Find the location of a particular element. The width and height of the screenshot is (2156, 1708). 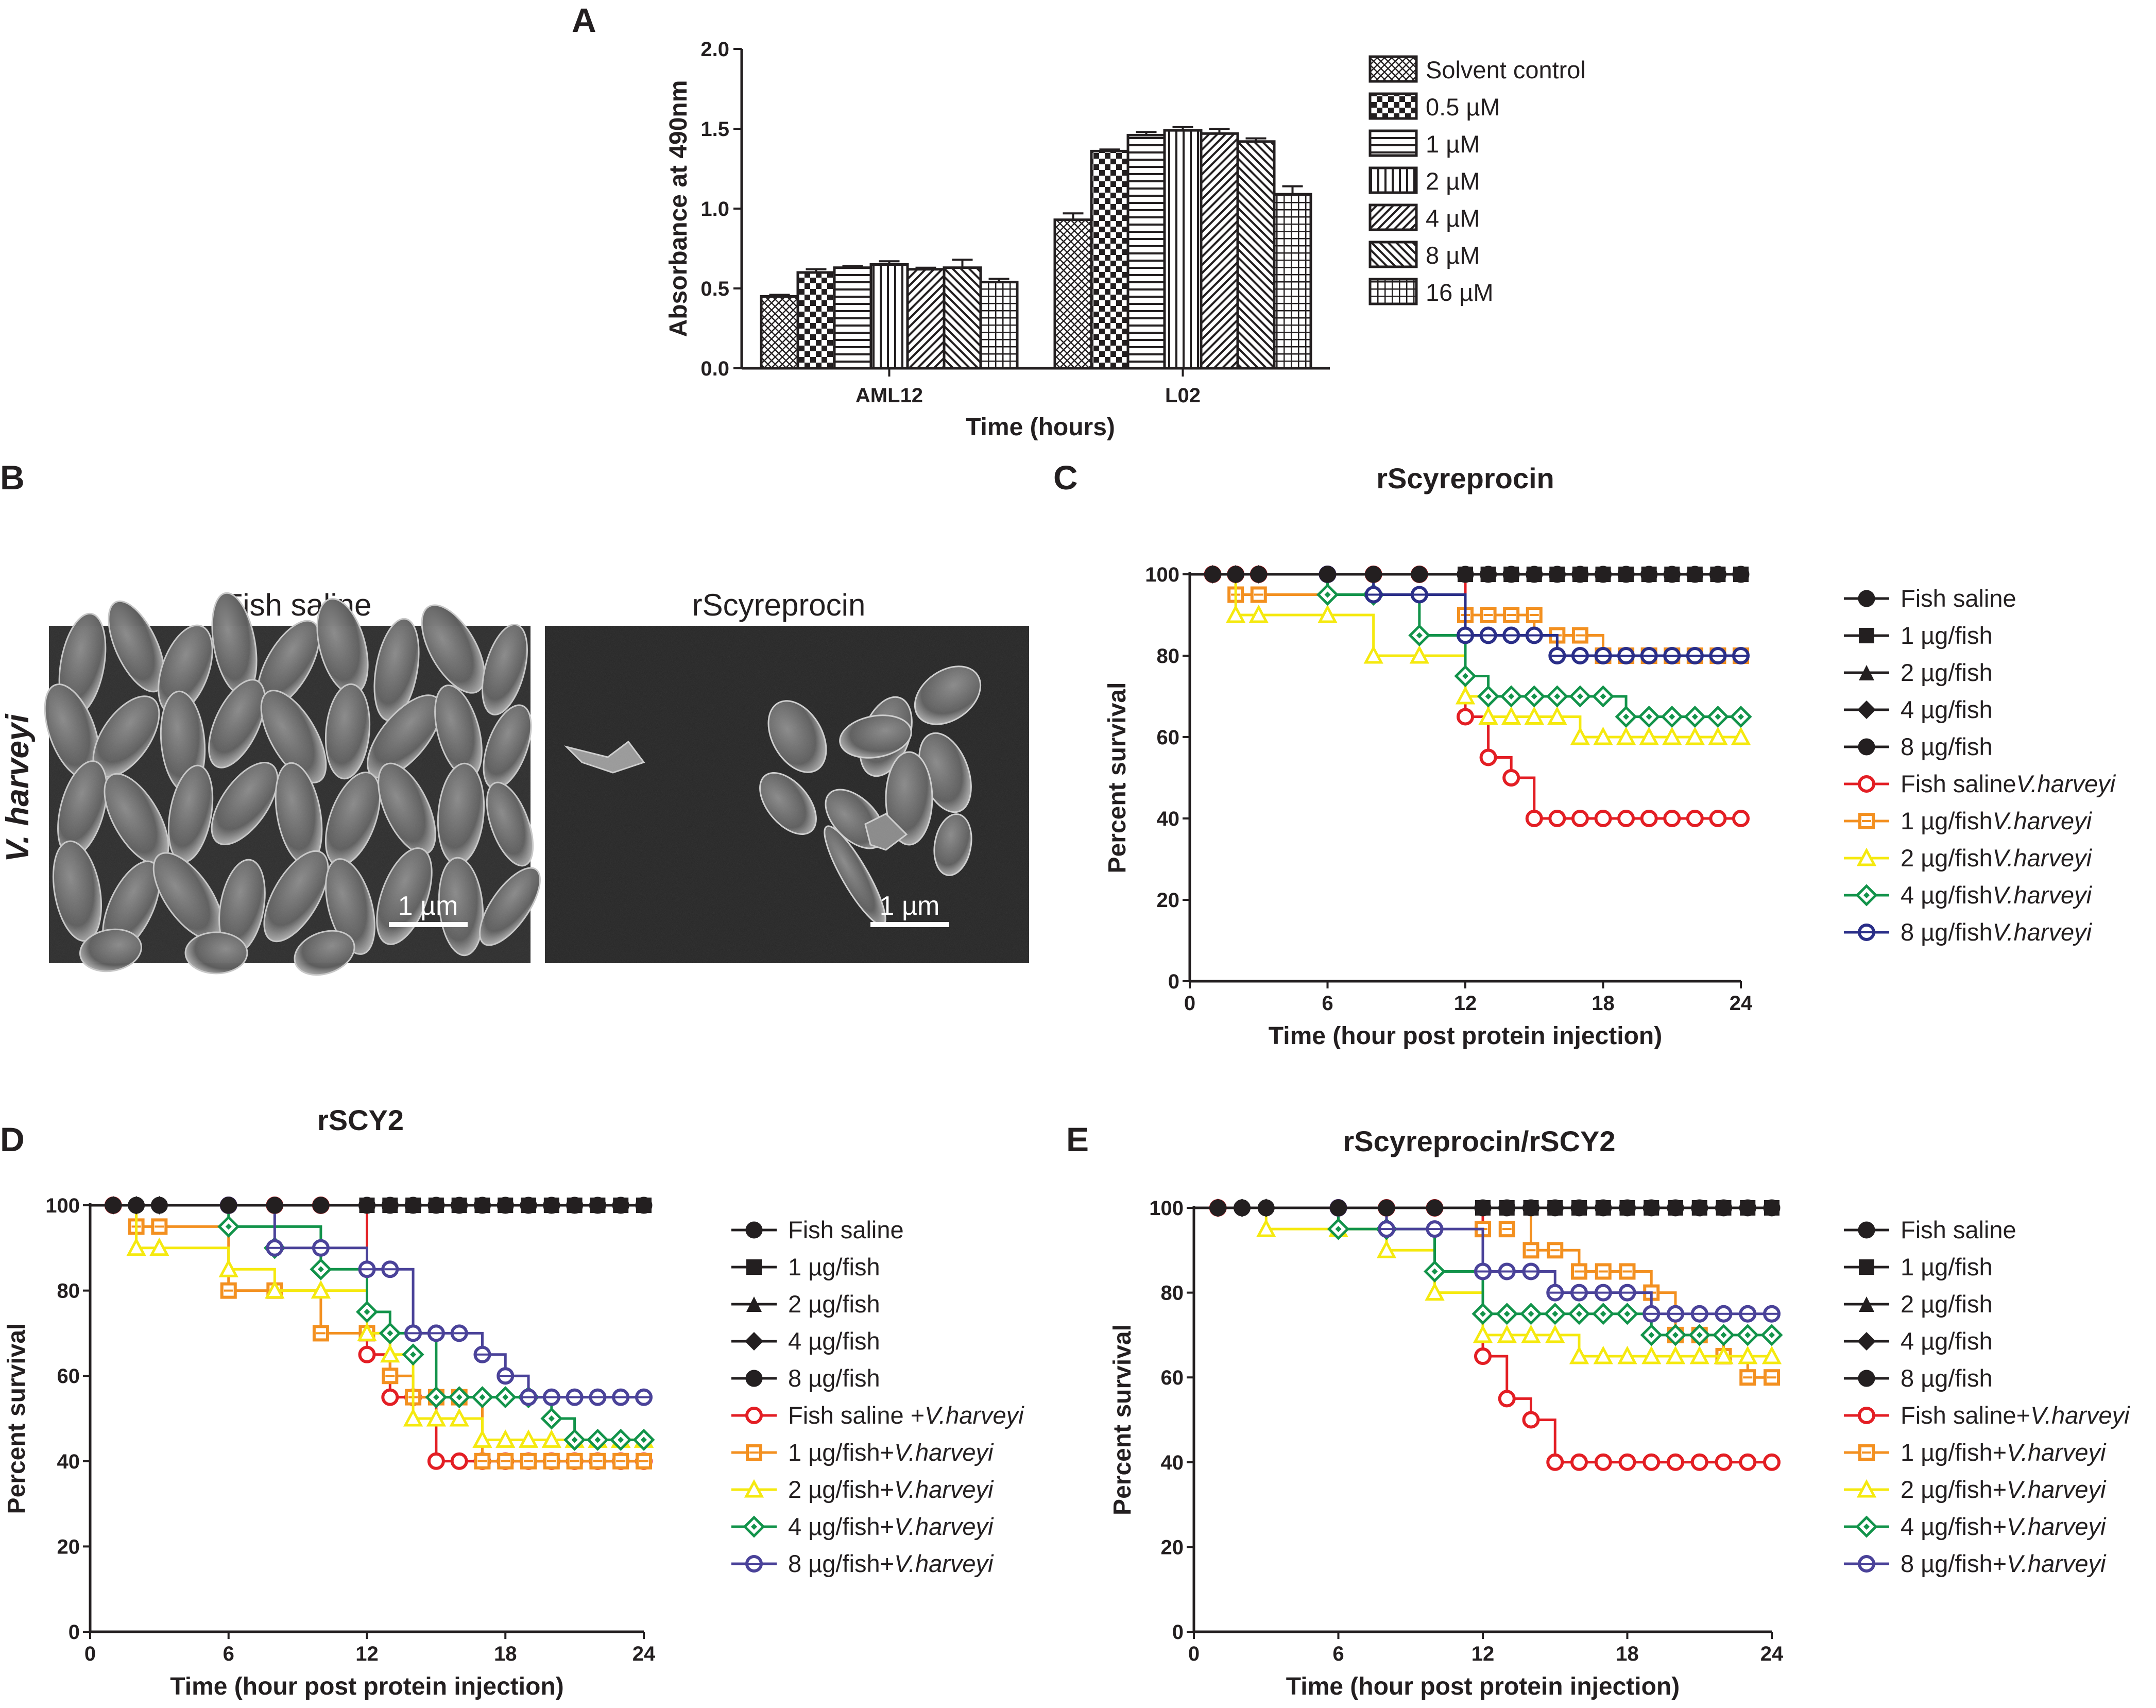

legend-item-5: Fish saline +V.harveyi is located at coordinates (877, 1416).